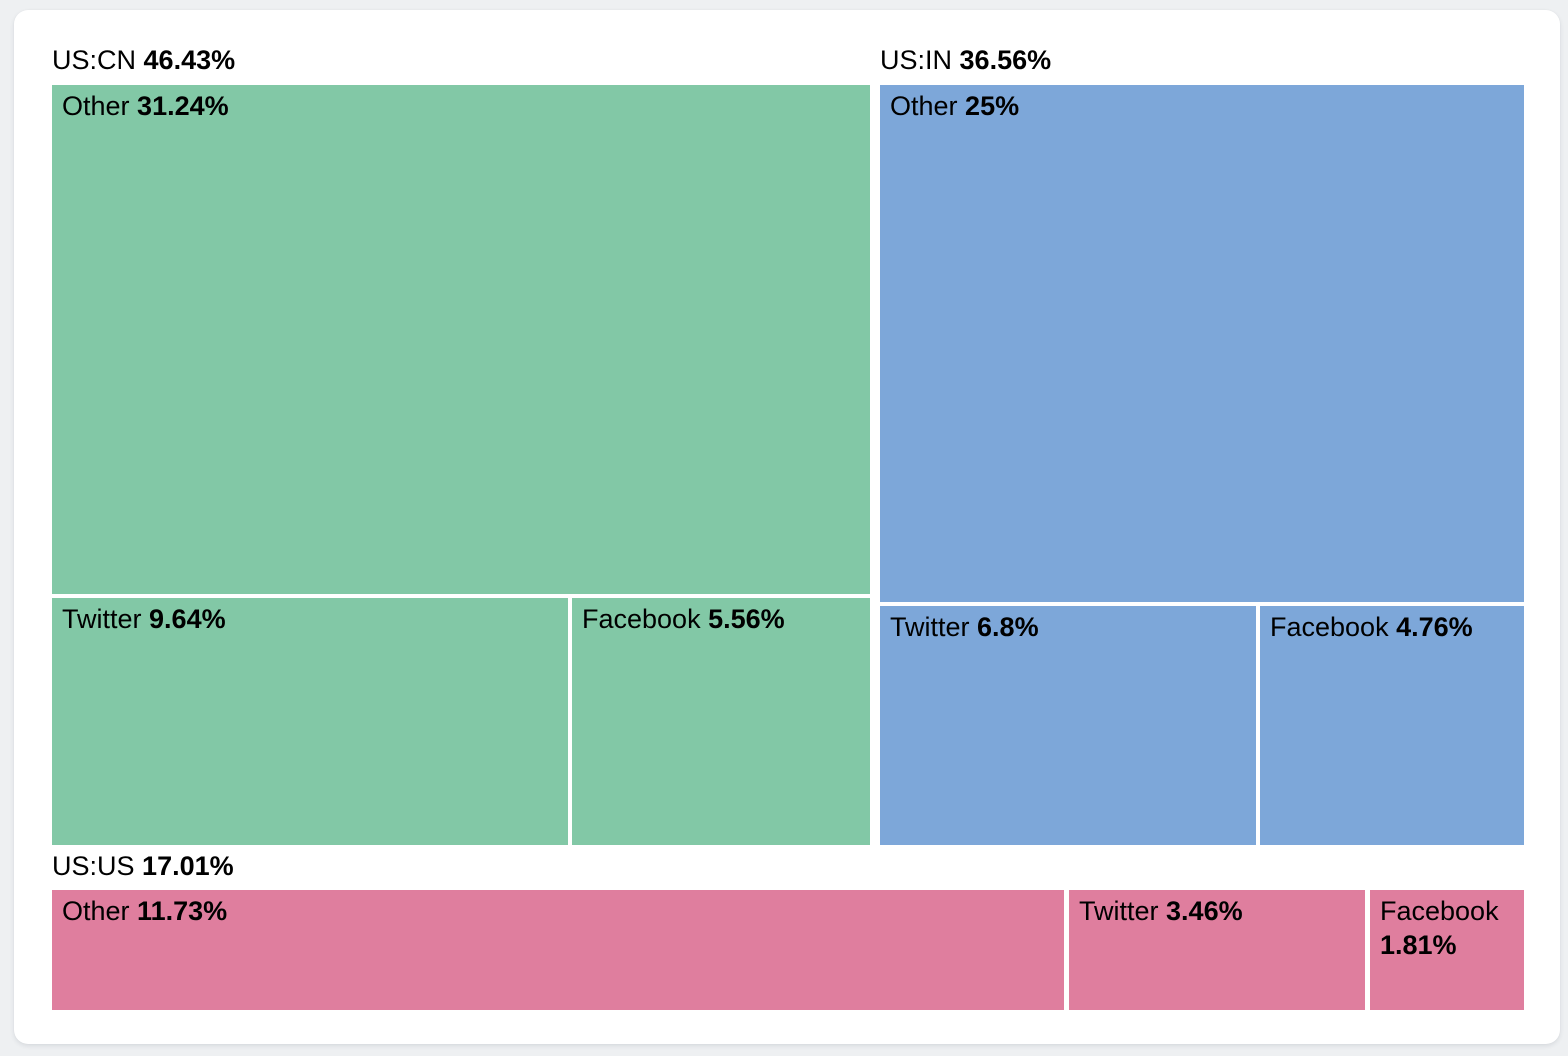 The height and width of the screenshot is (1056, 1568). I want to click on treemap-cell-us-in-twitter: Twitter 6.8%, so click(1068, 725).